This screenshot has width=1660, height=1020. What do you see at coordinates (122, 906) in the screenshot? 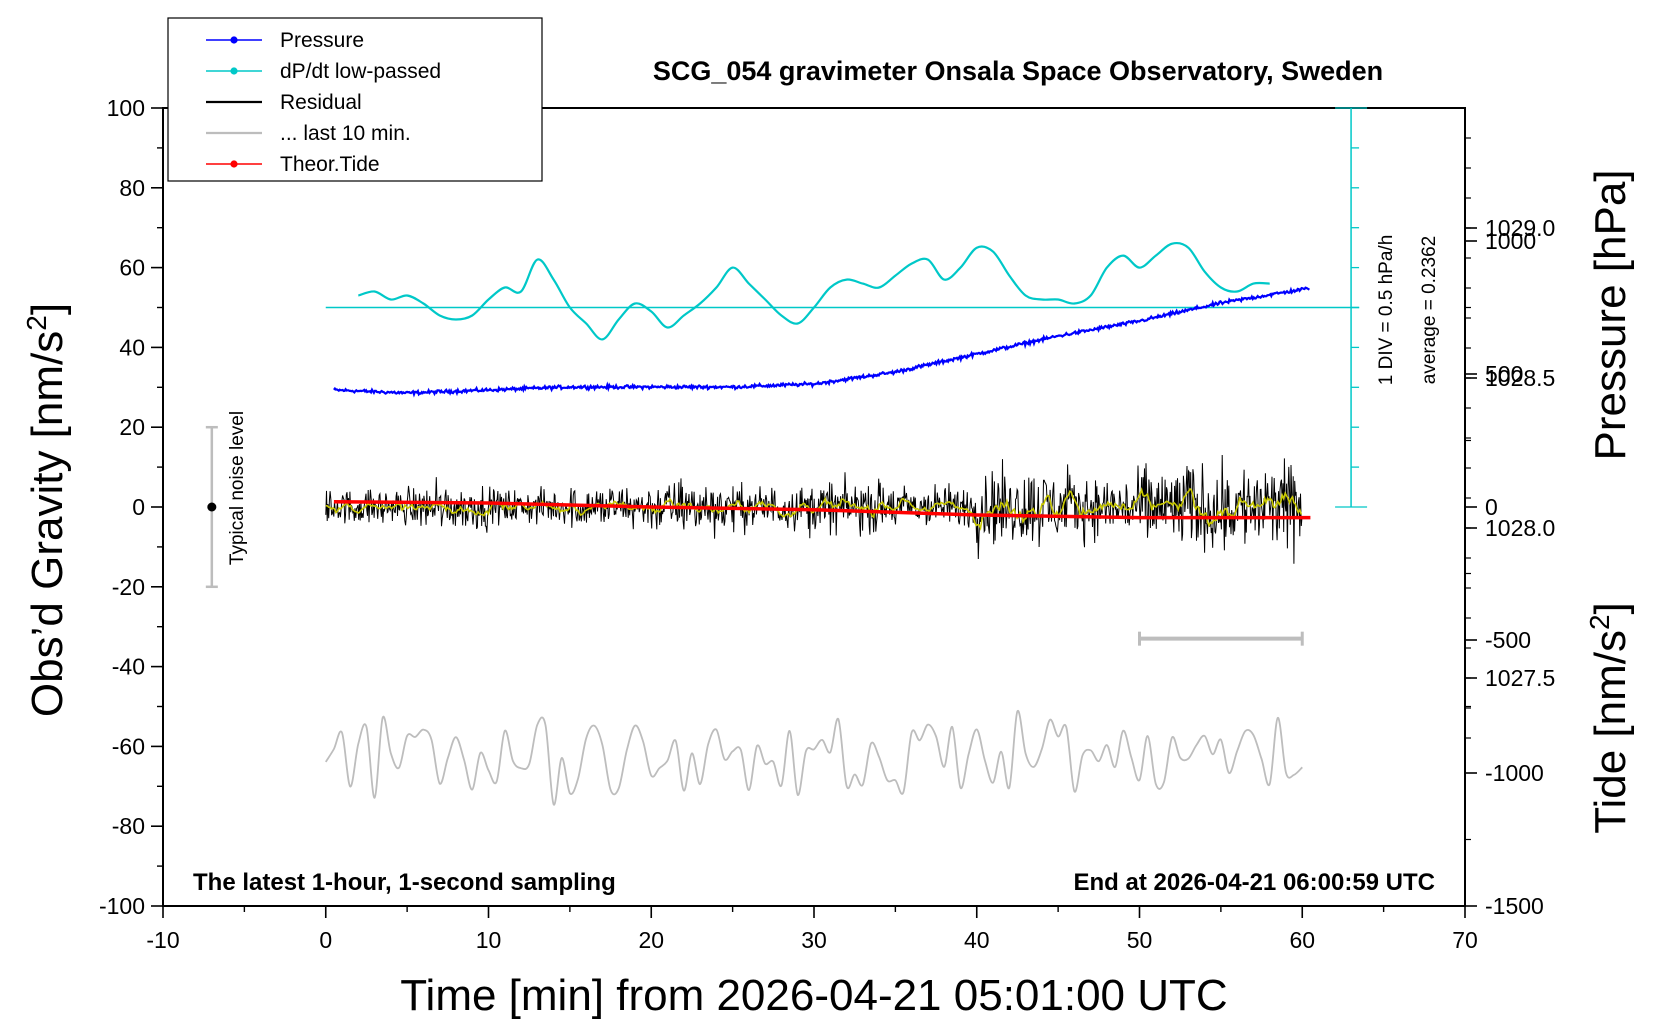
I see `y-tick-label: -100` at bounding box center [122, 906].